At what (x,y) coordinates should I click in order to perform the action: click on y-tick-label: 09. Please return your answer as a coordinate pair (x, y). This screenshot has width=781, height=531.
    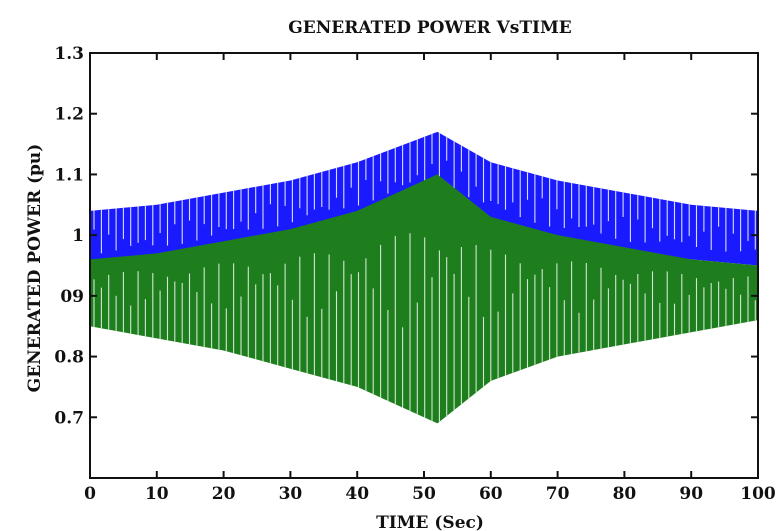
    Looking at the image, I should click on (72, 297).